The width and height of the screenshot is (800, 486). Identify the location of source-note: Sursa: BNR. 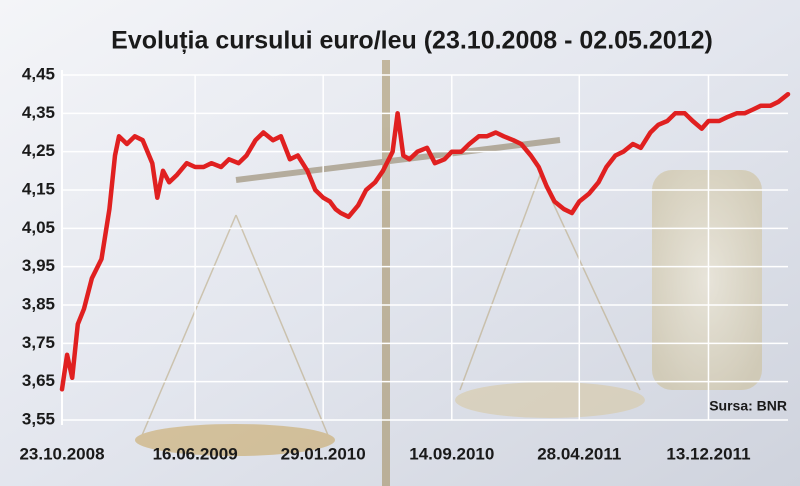
(748, 406).